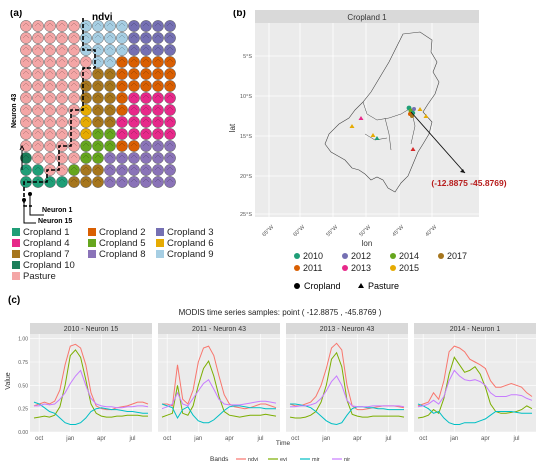  Describe the element at coordinates (409, 256) in the screenshot. I see `year-legend-label: 2014` at that location.